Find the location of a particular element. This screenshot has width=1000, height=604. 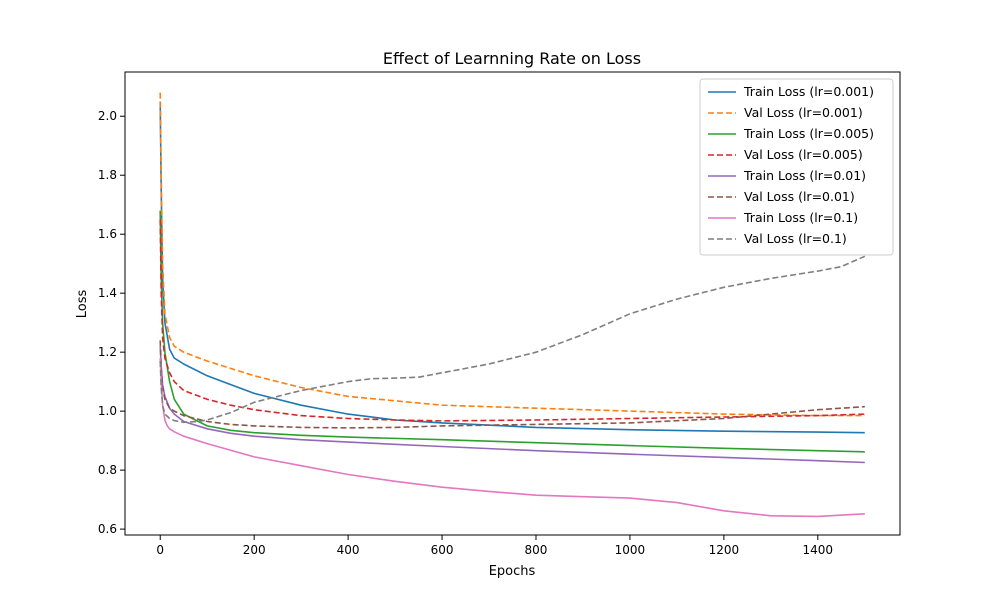

chart-title: Effect of Learnning Rate on Loss is located at coordinates (512, 58).